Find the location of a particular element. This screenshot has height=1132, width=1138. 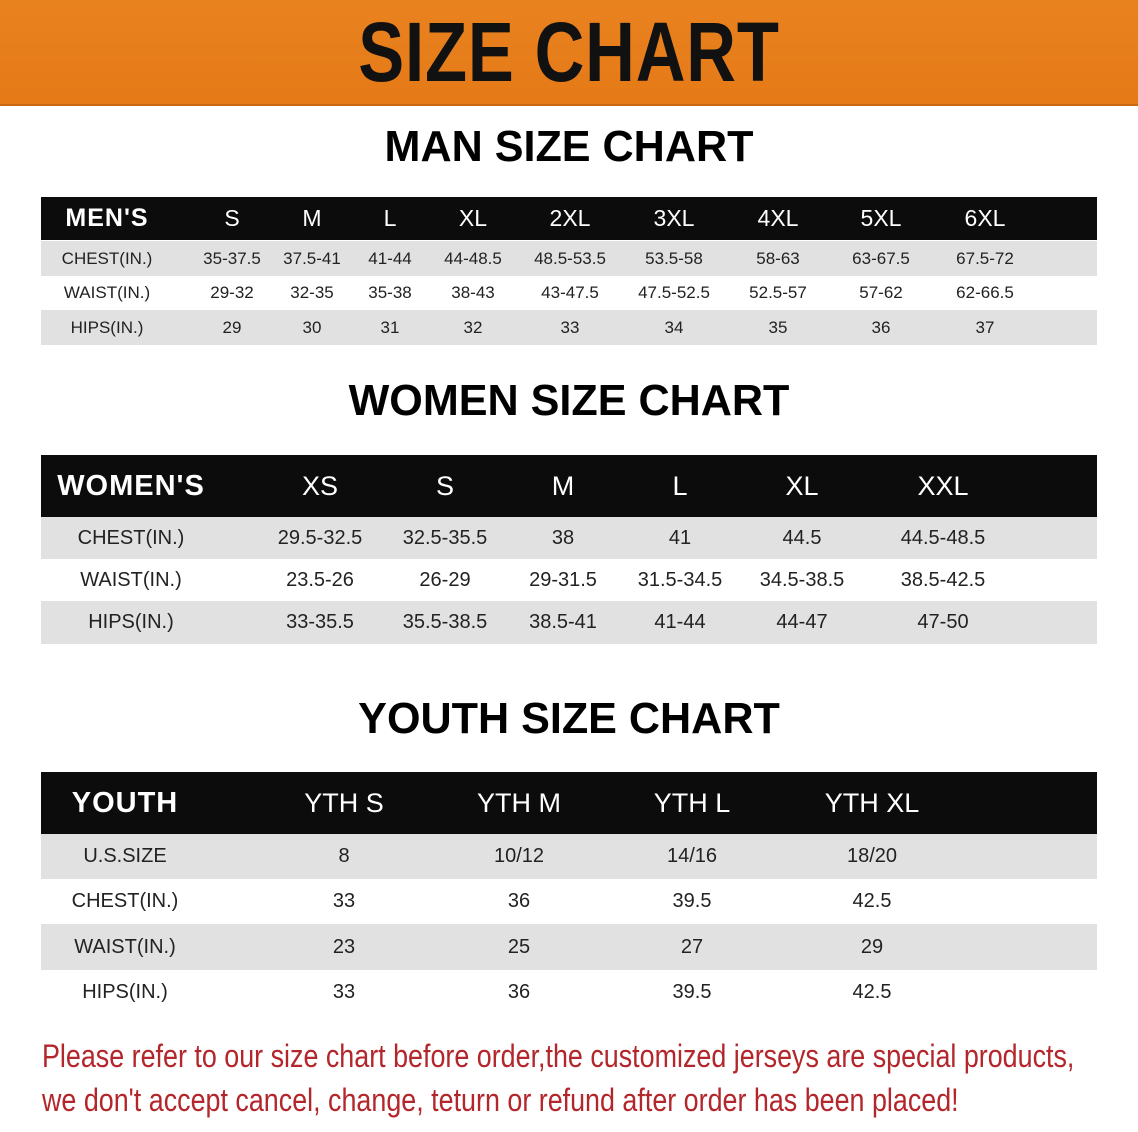

table-cell: 48.5-53.5 is located at coordinates (570, 258).